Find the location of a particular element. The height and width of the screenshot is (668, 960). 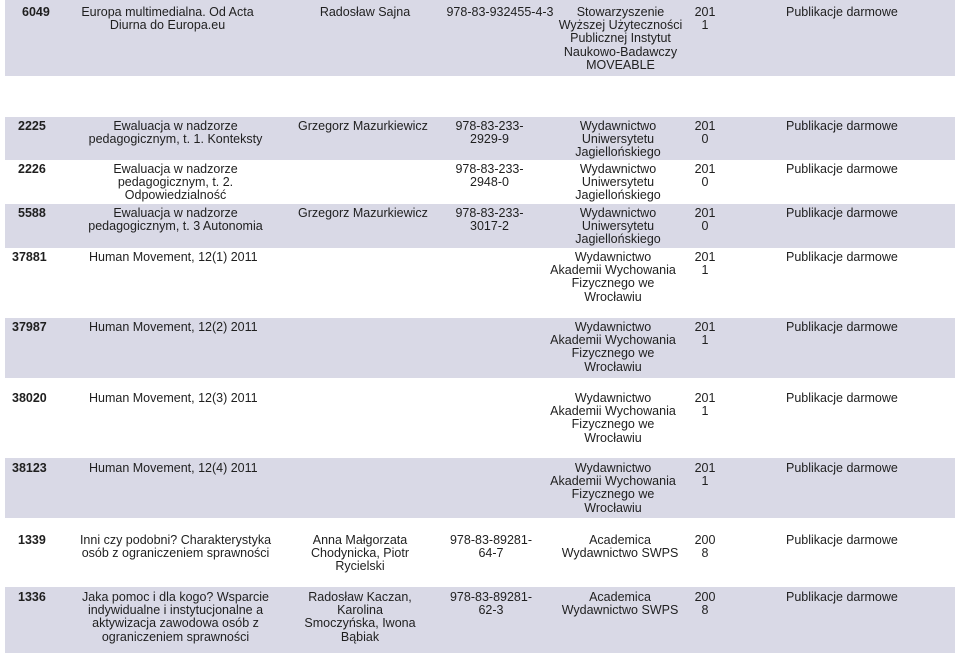

row-isbn: 978-83-233-2929-9 is located at coordinates (489, 133).